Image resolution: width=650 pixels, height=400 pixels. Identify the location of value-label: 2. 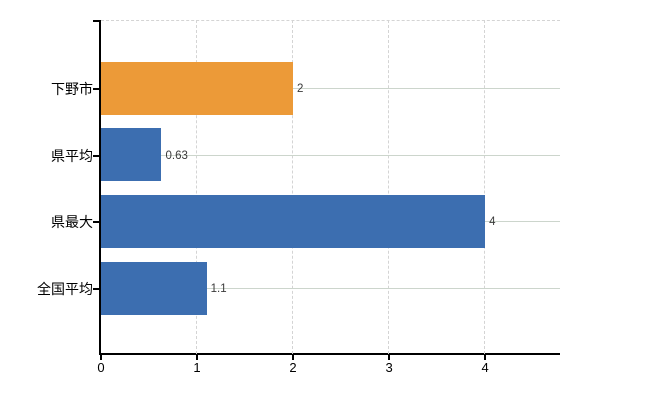
(300, 89).